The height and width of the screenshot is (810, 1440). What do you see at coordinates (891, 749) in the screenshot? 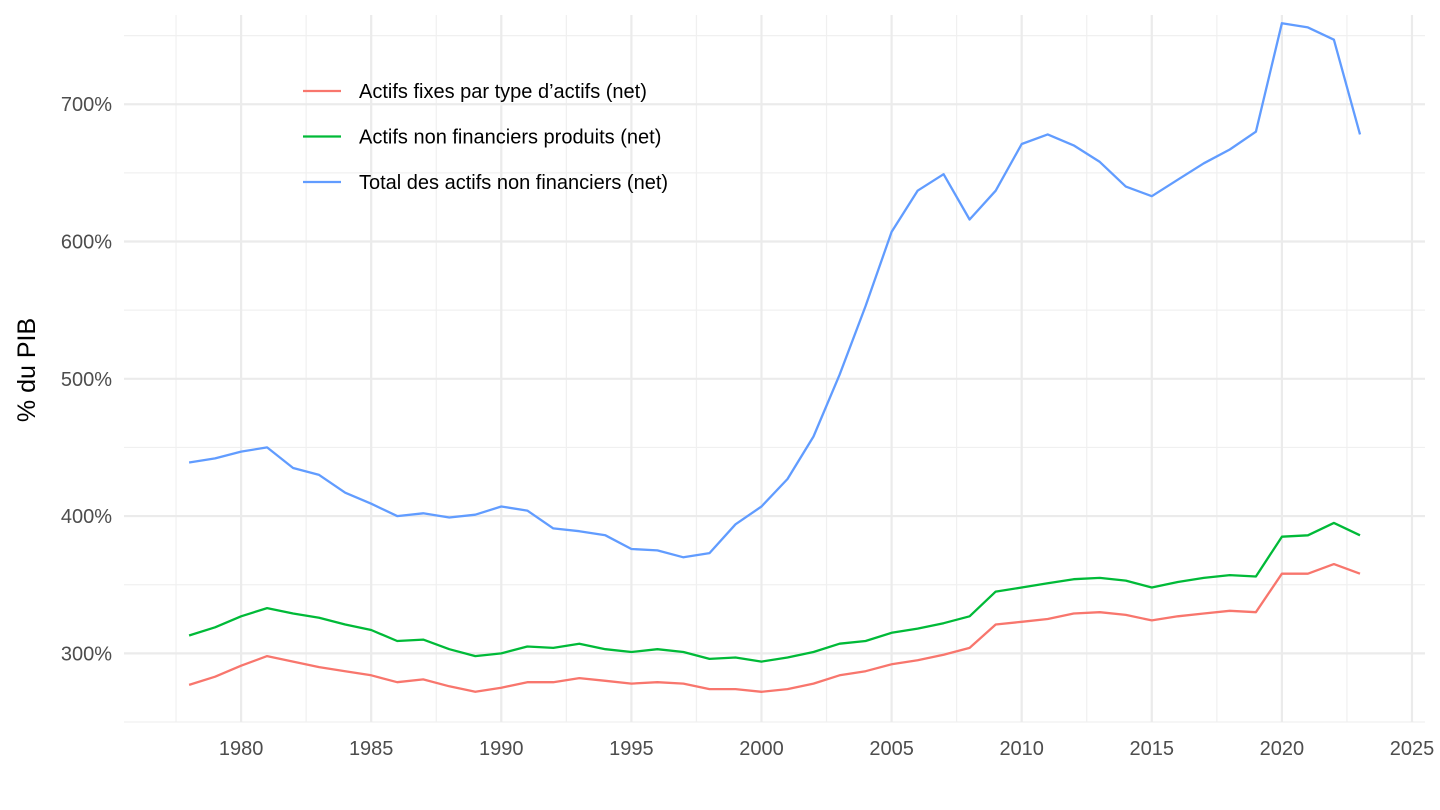
I see `x-tick-label: 2005` at bounding box center [891, 749].